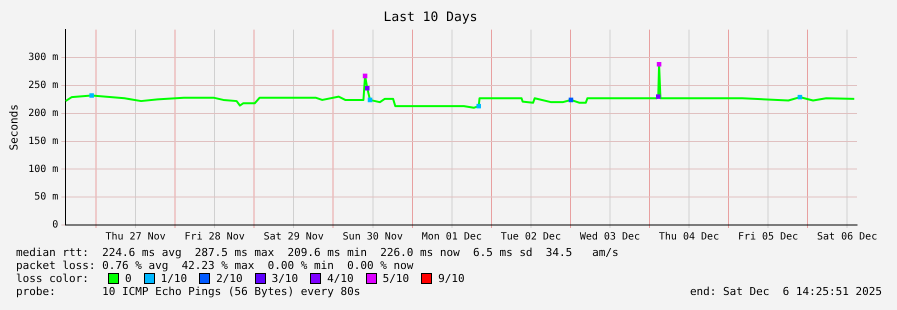 The image size is (897, 310). I want to click on legend-label: 1/10, so click(174, 278).